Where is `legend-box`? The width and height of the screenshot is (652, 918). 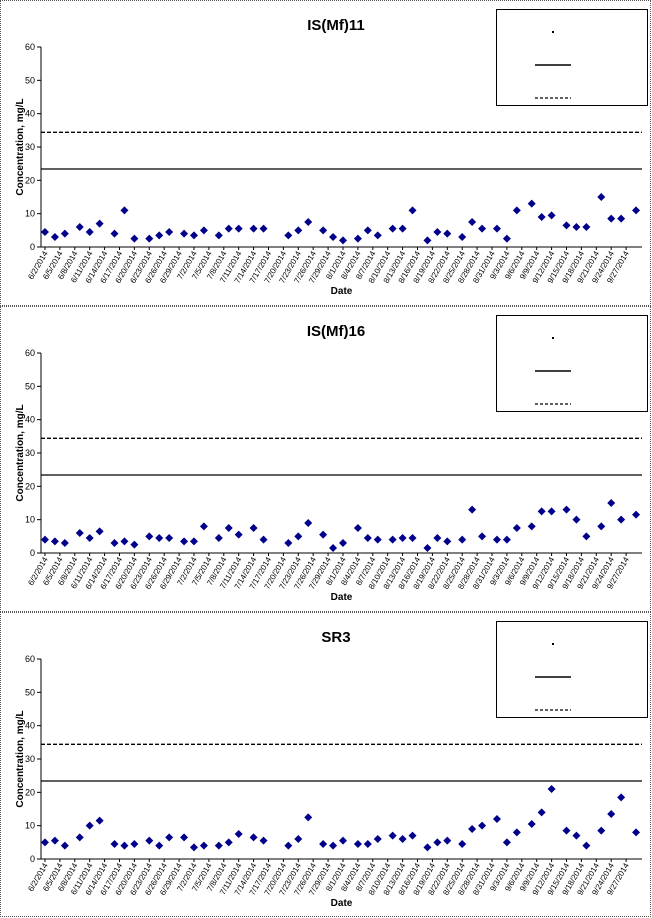
legend-box is located at coordinates (572, 669).